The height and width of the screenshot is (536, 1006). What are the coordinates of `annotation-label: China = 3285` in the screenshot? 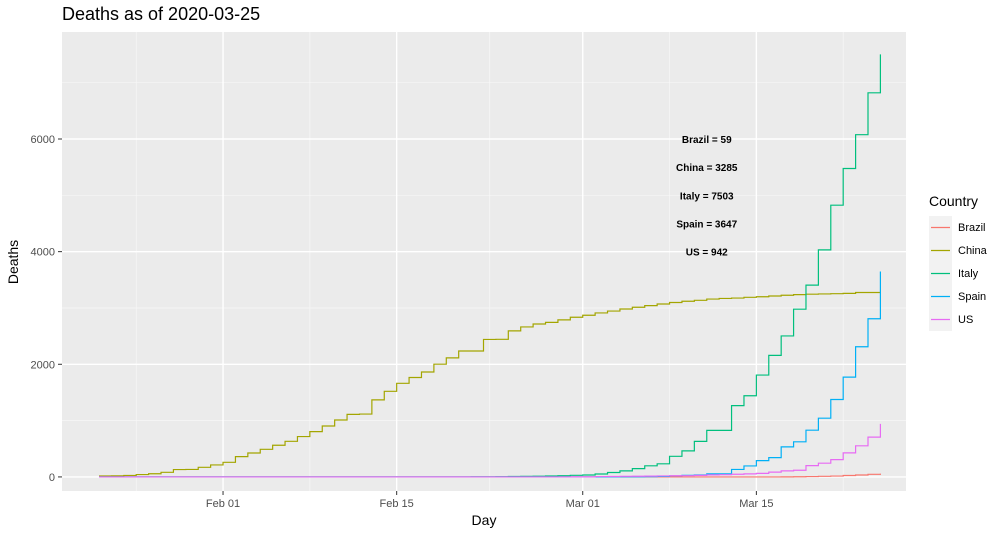 It's located at (707, 168).